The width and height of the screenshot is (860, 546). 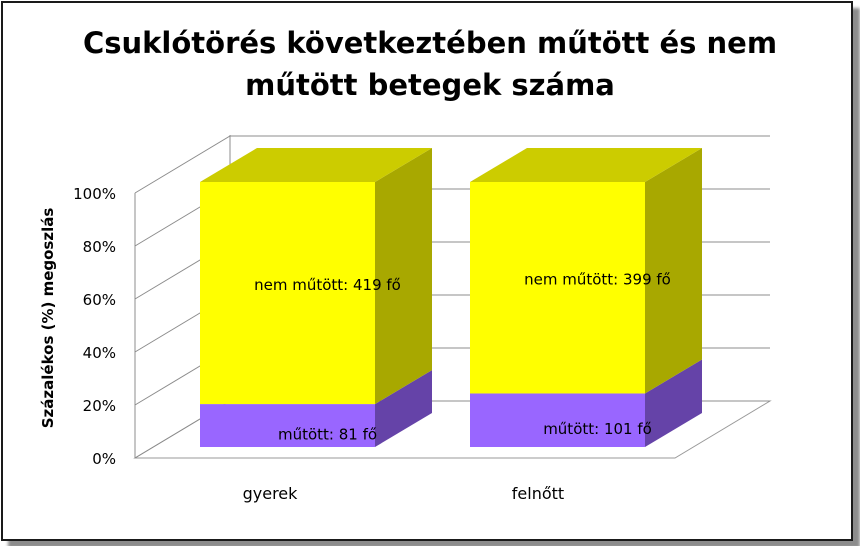 I want to click on y-tick-label: 60%, so click(x=99, y=300).